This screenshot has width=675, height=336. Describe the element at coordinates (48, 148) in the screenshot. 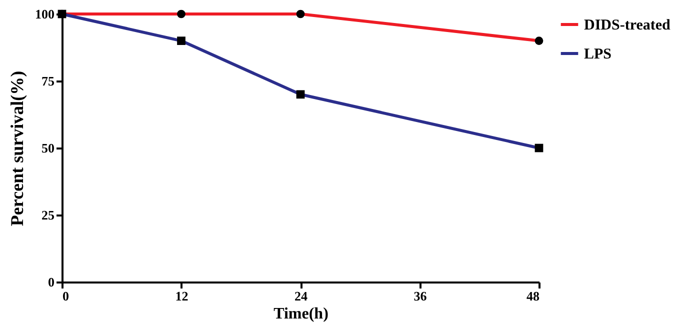

I see `y-tick-label: 50` at that location.